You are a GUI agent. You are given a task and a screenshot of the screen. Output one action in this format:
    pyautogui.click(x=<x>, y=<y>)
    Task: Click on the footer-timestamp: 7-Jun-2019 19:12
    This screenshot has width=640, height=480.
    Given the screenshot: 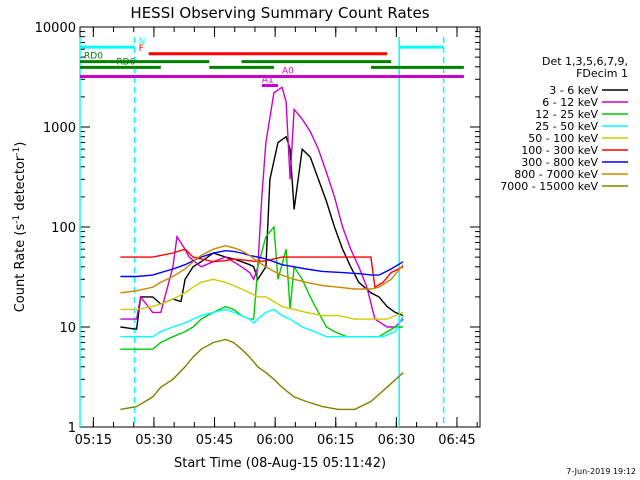 What is the action you would take?
    pyautogui.click(x=601, y=471)
    